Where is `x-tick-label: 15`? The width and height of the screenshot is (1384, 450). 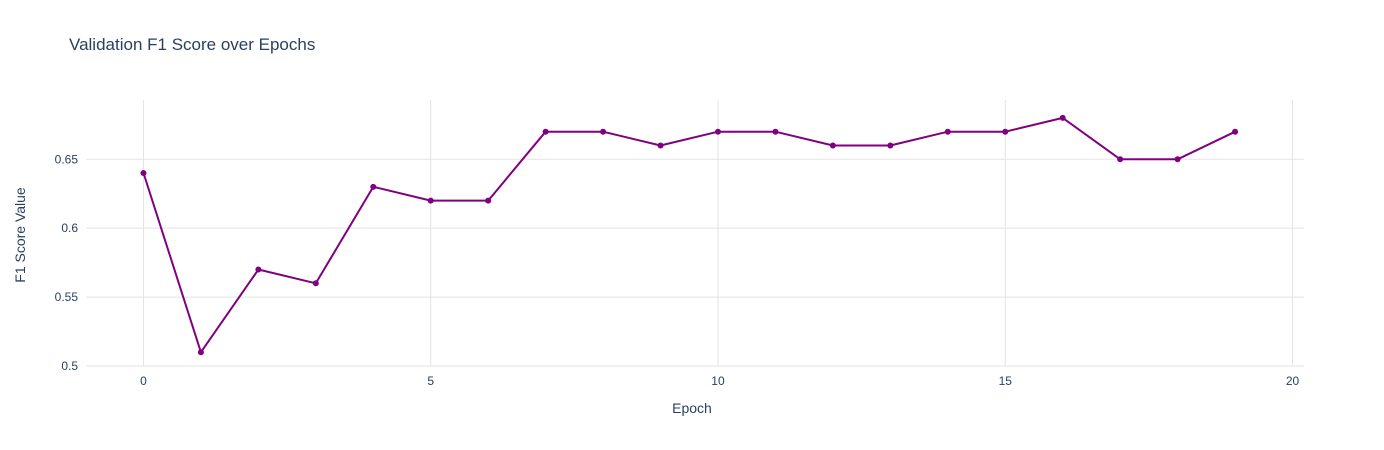
x-tick-label: 15 is located at coordinates (1006, 381).